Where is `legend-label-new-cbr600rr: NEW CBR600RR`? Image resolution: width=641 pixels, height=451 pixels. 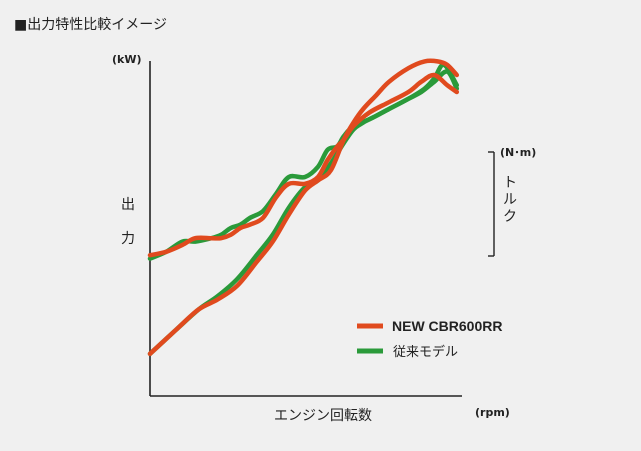
legend-label-new-cbr600rr: NEW CBR600RR is located at coordinates (447, 326).